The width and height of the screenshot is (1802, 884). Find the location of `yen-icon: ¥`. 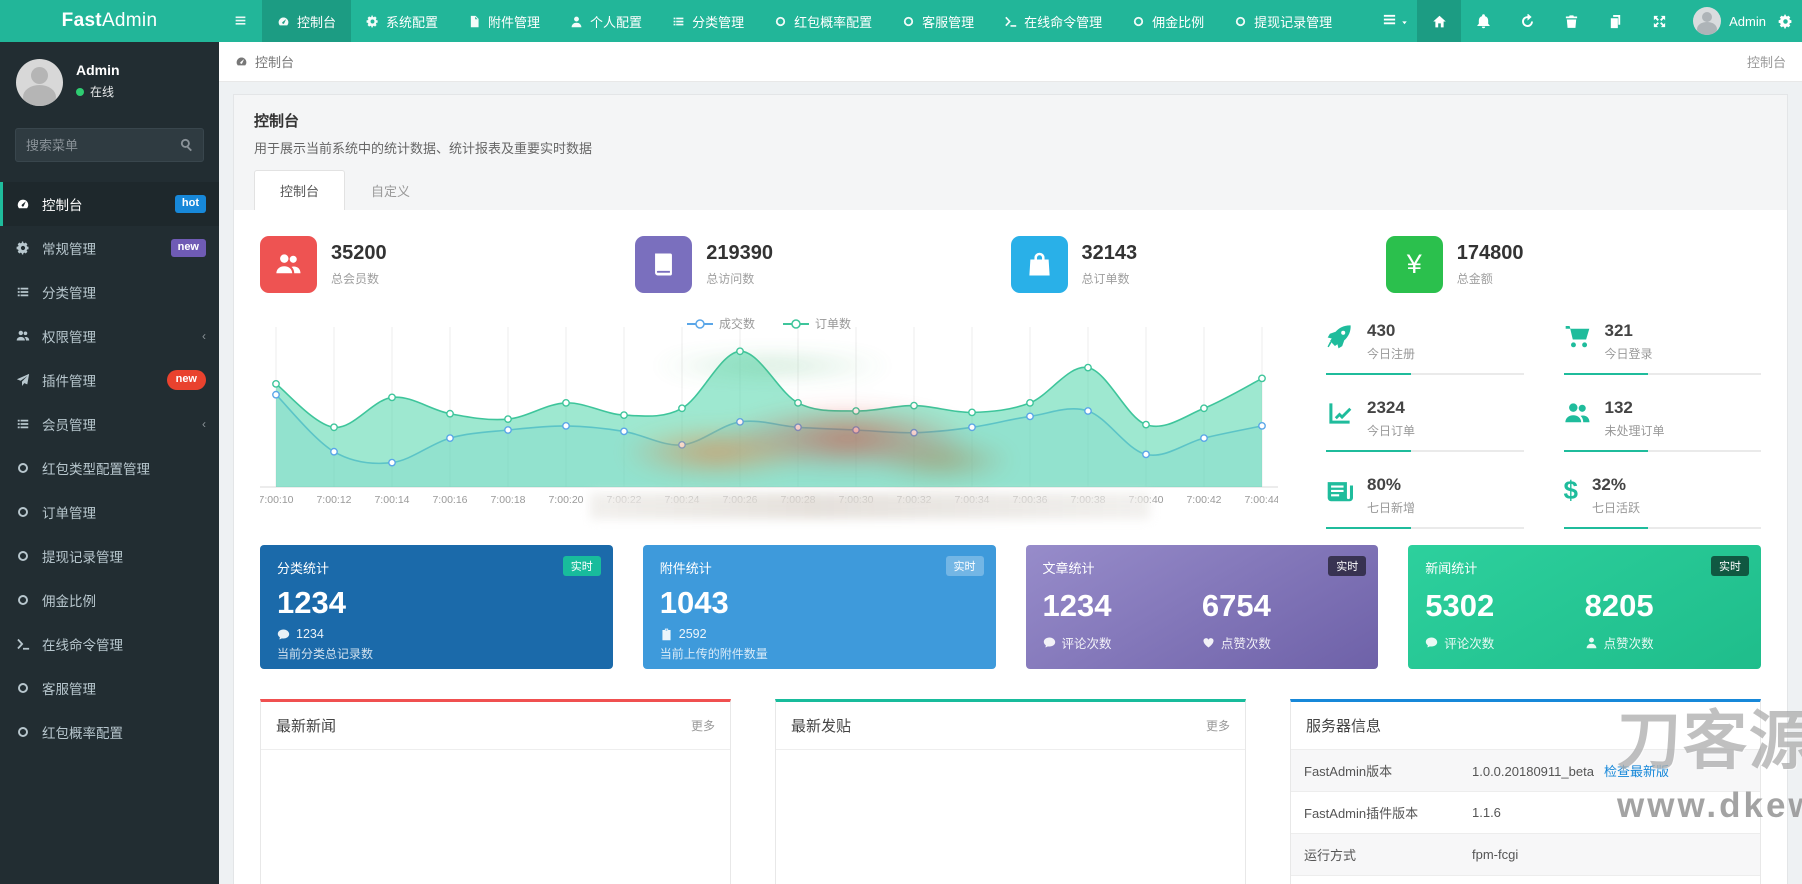

yen-icon: ¥ is located at coordinates (1414, 264).